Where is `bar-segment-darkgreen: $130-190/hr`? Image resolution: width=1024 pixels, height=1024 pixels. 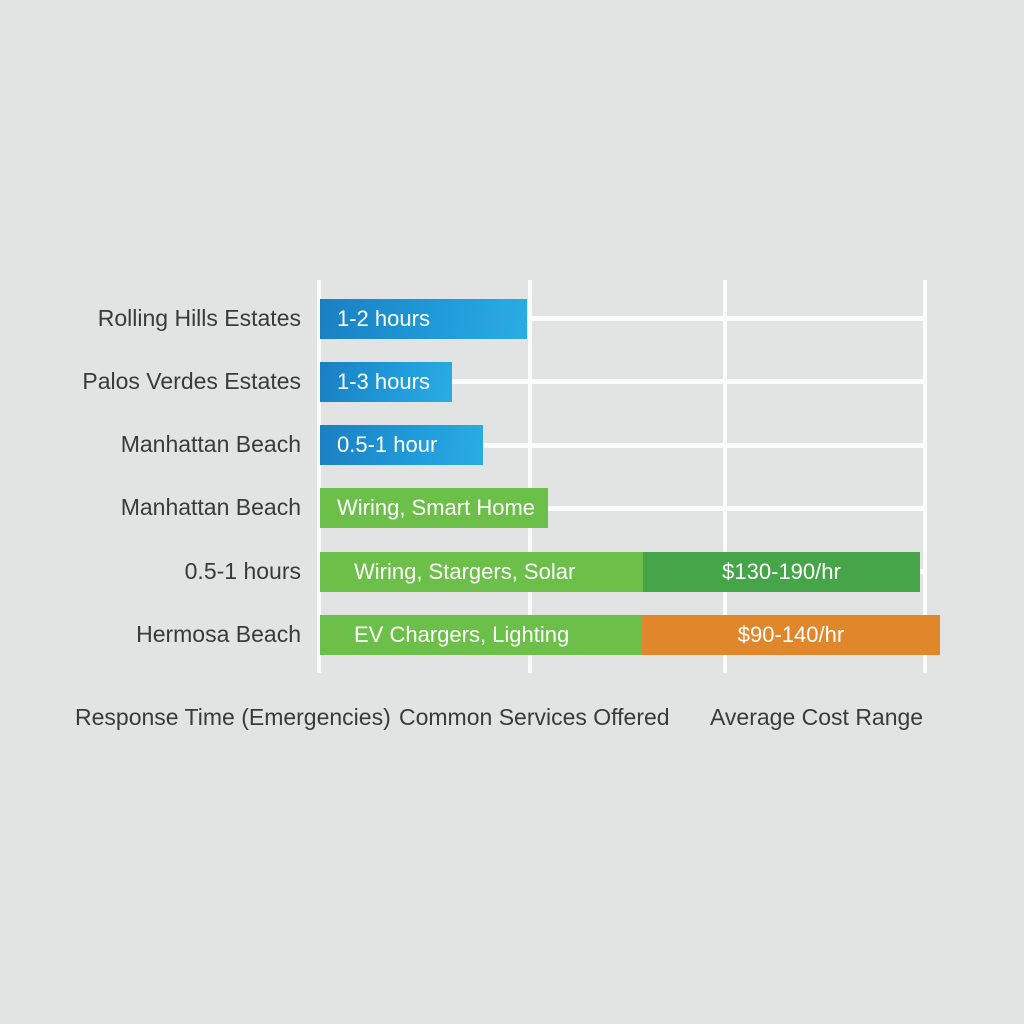 bar-segment-darkgreen: $130-190/hr is located at coordinates (781, 571).